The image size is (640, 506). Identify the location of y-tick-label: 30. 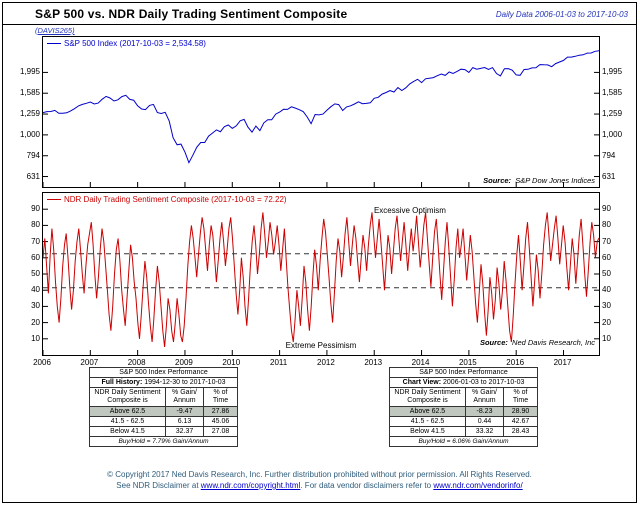
(606, 306).